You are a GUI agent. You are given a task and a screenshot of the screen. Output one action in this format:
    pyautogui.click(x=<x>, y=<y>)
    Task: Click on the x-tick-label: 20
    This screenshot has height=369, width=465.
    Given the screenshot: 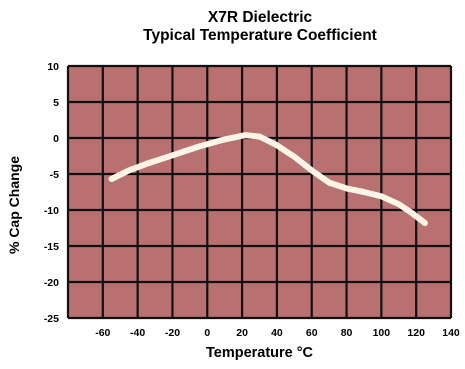 What is the action you would take?
    pyautogui.click(x=242, y=333)
    